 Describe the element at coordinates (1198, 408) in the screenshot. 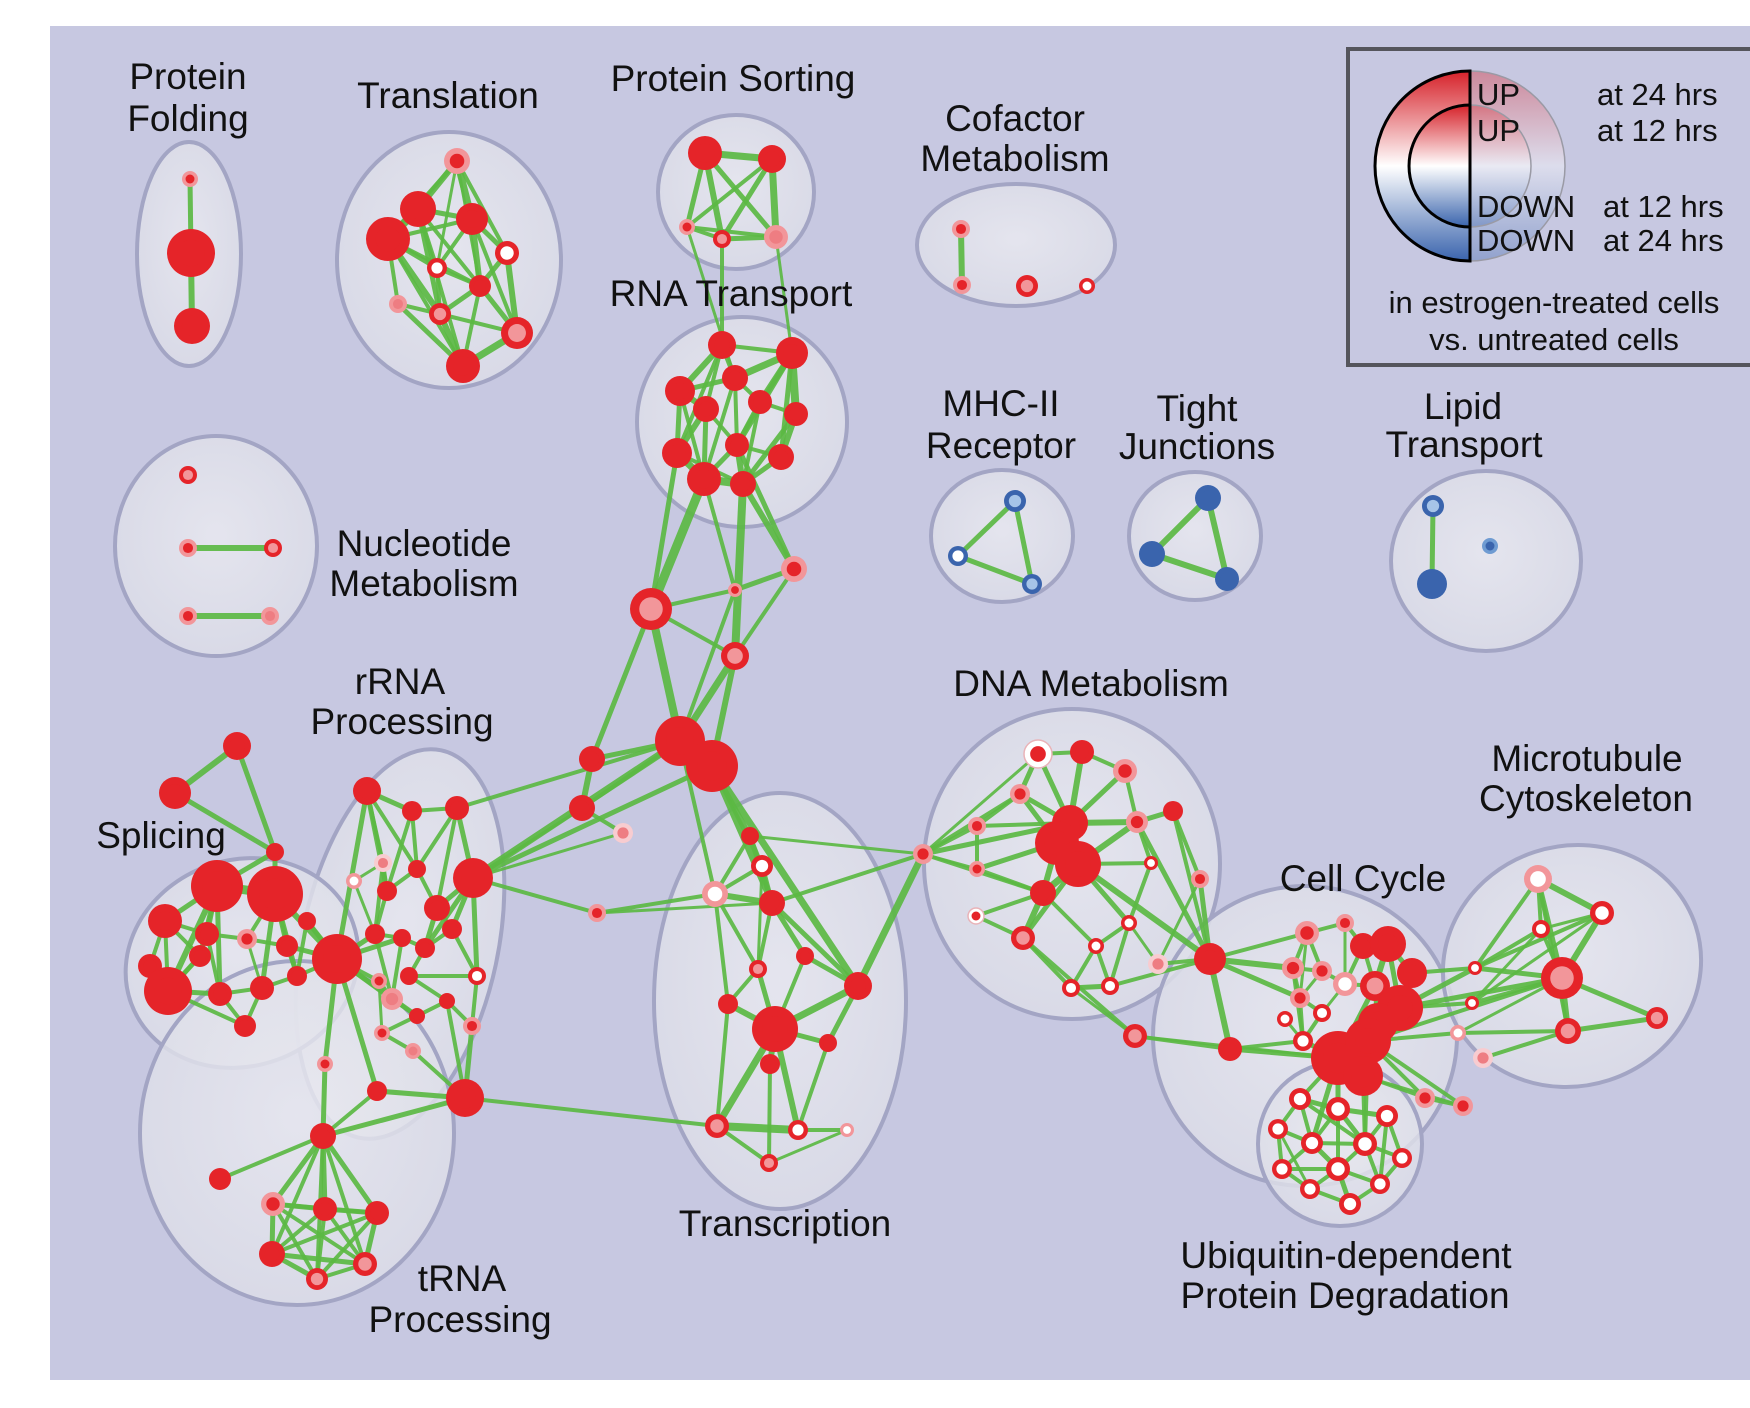

I see `cluster-tight-junctions-label: Tight` at that location.